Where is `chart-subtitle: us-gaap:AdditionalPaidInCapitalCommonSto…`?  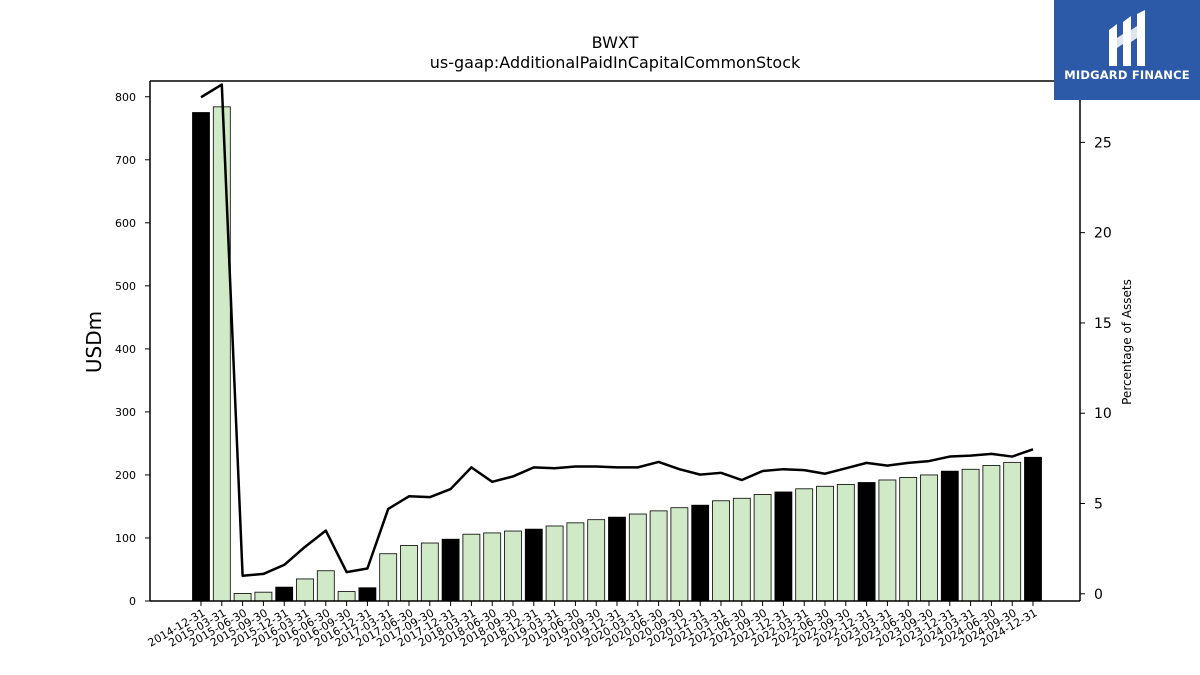
chart-subtitle: us-gaap:AdditionalPaidInCapitalCommonSto… is located at coordinates (615, 62).